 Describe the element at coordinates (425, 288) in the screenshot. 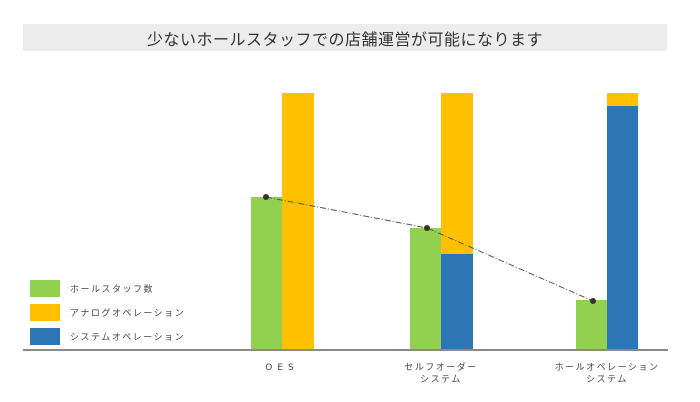

I see `bar-selforder-staff` at that location.